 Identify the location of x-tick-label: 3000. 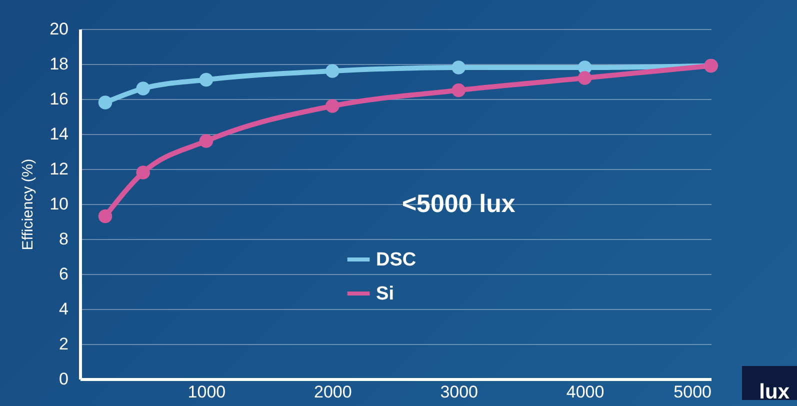
(459, 392).